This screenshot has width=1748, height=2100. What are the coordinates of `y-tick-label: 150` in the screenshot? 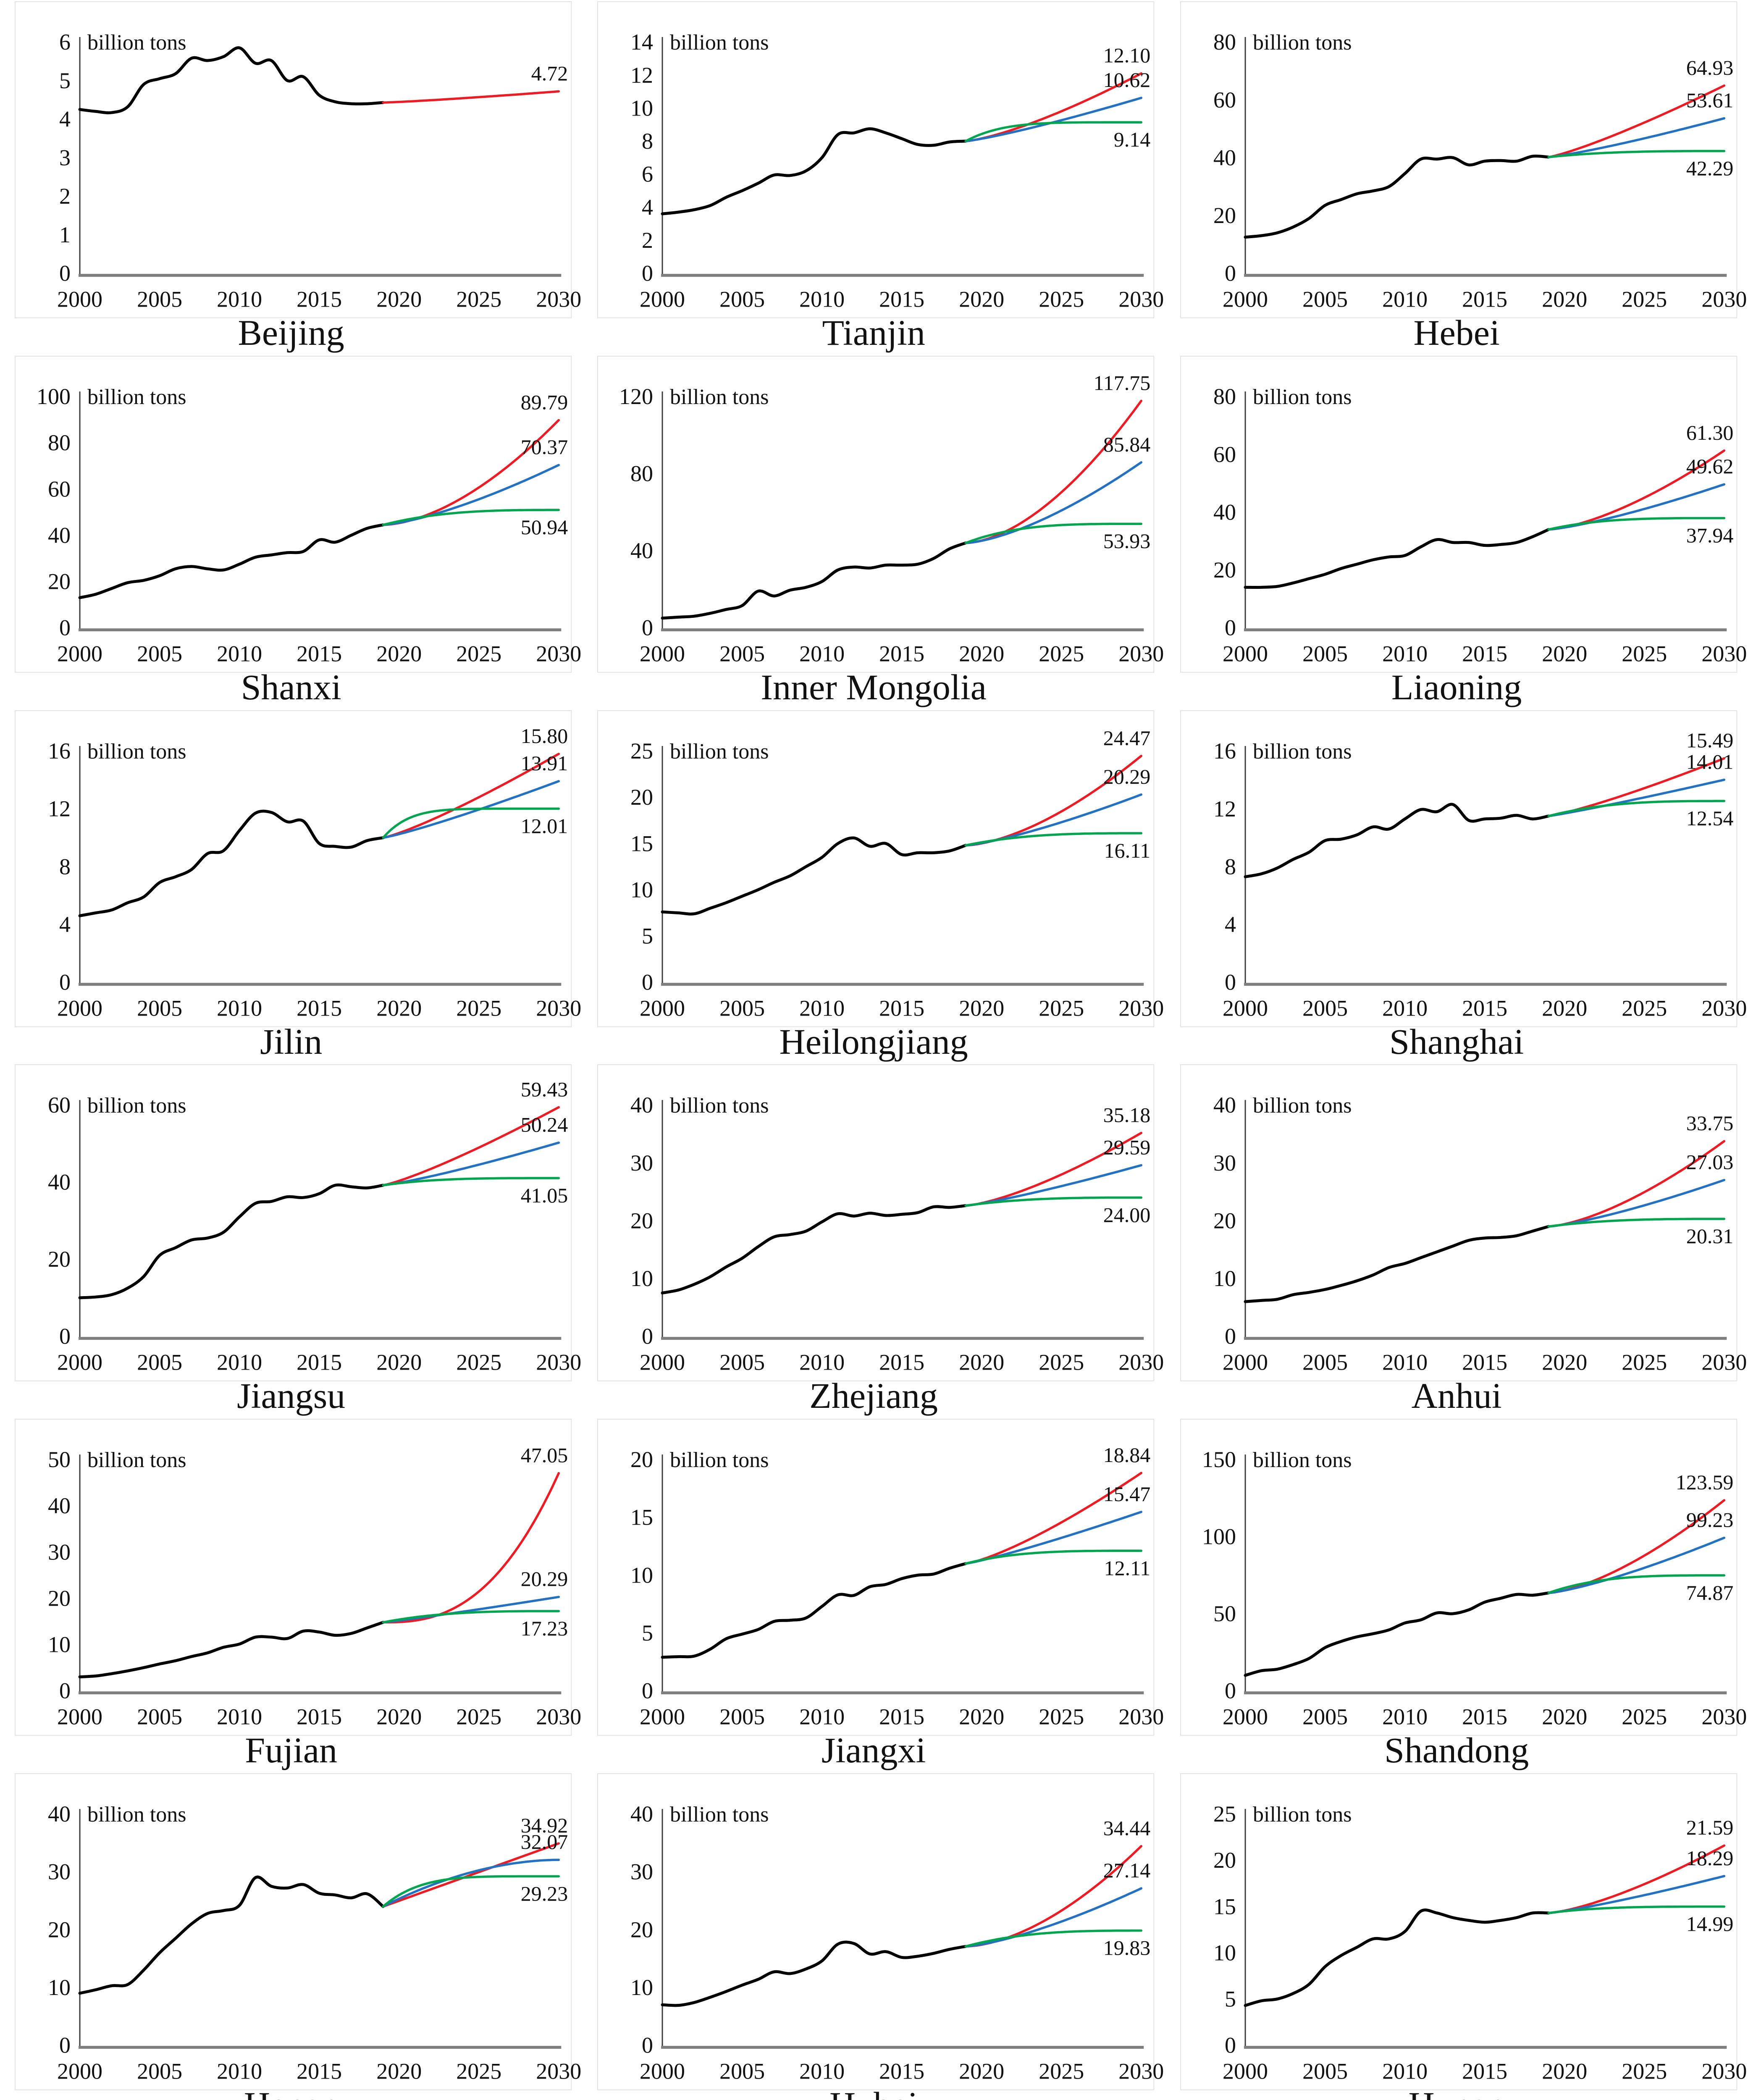 It's located at (1219, 1459).